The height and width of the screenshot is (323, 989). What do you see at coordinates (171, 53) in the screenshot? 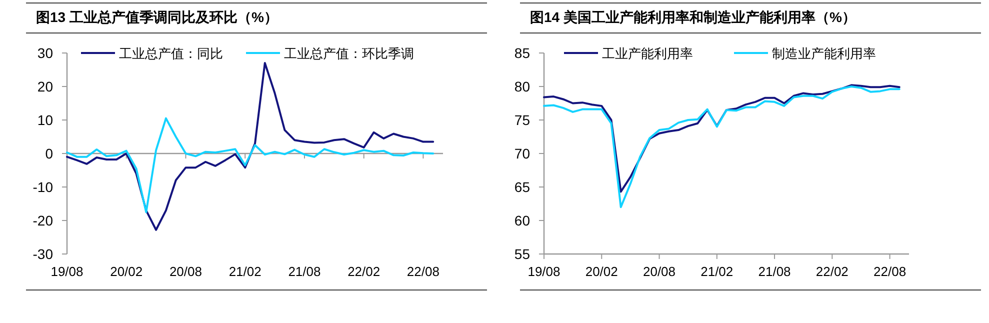
I see `legend-label: 工业总产值：同比` at bounding box center [171, 53].